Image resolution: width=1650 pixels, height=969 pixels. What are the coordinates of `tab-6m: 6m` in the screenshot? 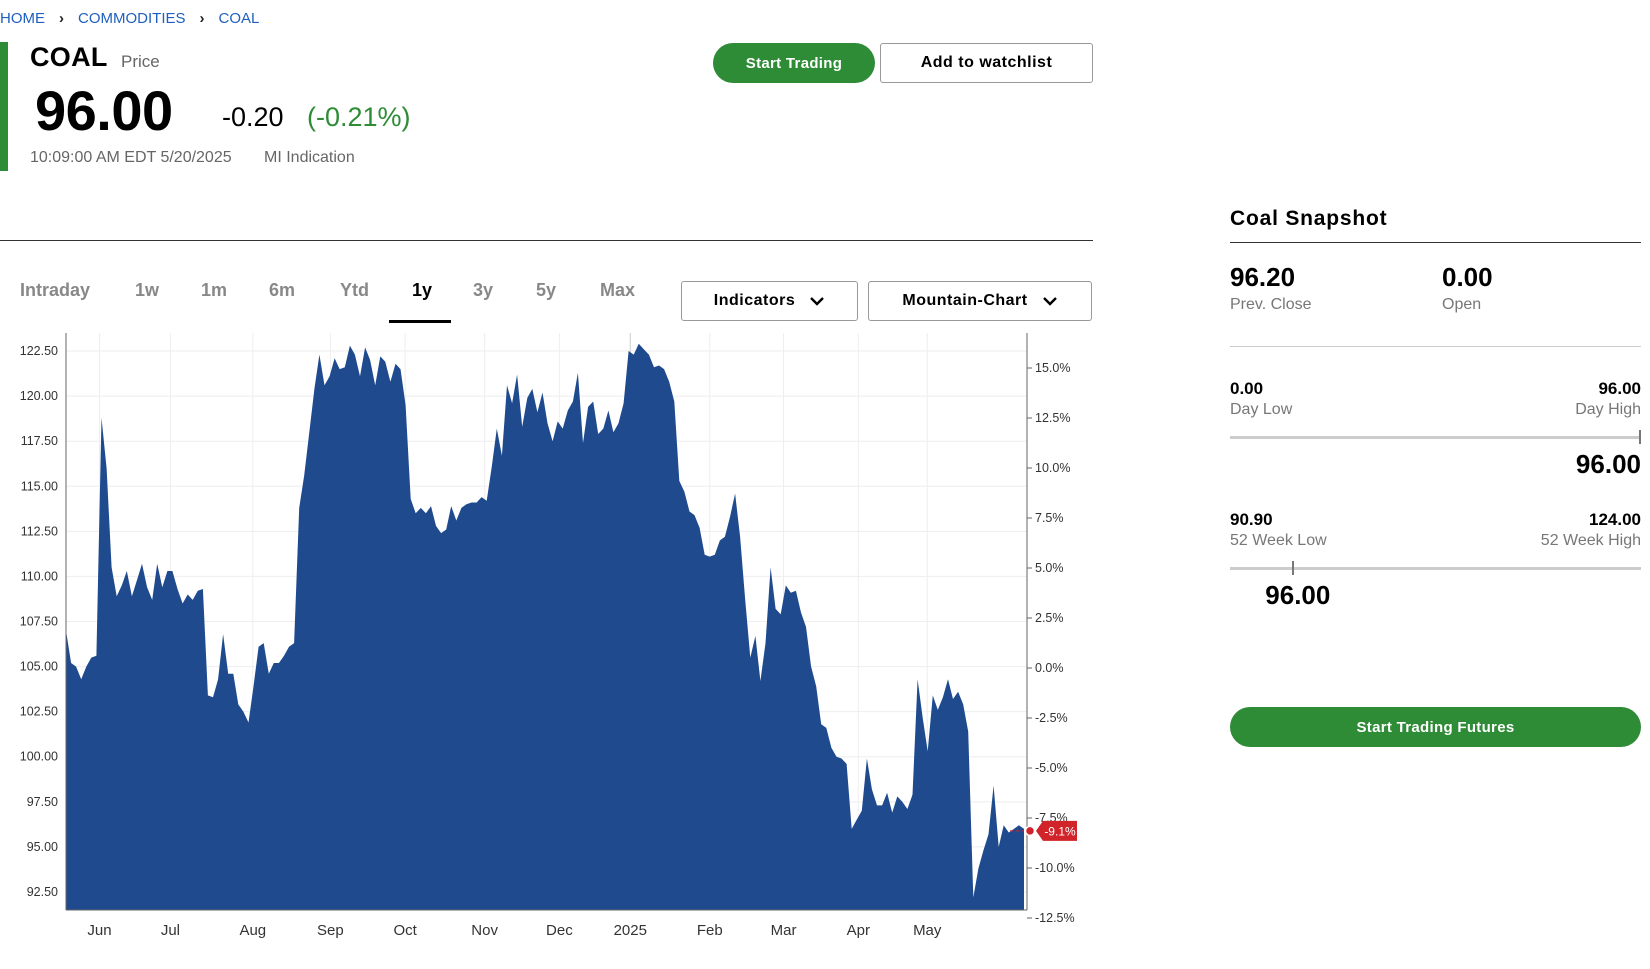 It's located at (282, 290).